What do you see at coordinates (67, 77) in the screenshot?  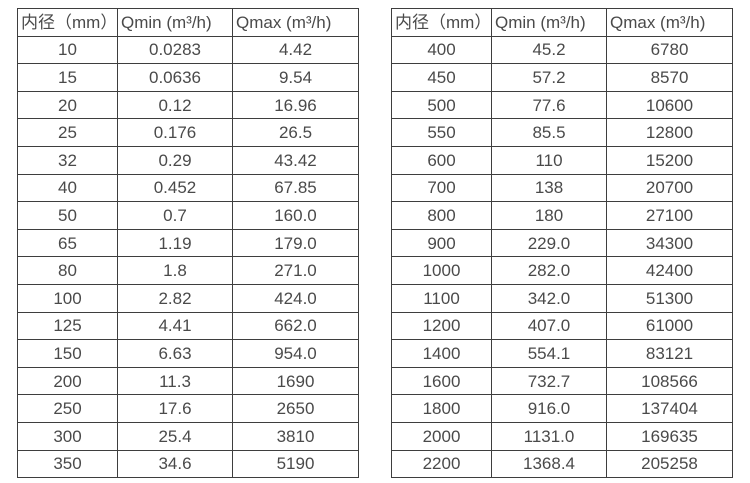 I see `table-cell: 15` at bounding box center [67, 77].